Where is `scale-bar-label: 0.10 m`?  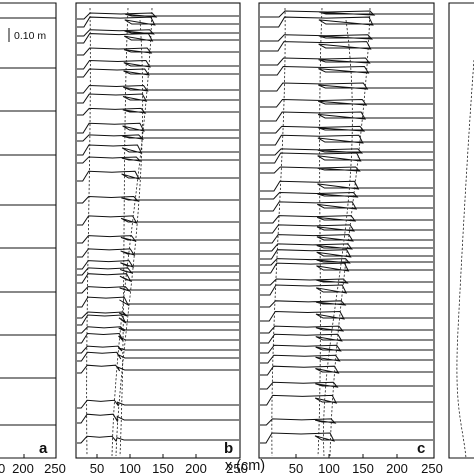
scale-bar-label: 0.10 m is located at coordinates (30, 36).